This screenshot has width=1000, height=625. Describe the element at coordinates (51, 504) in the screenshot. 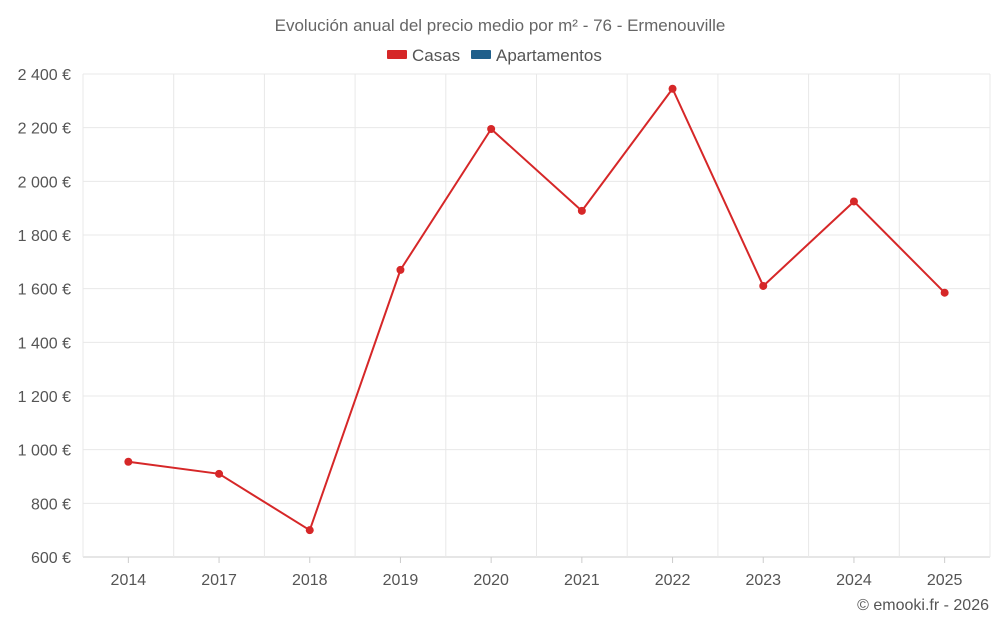

I see `y-tick-label: 800 €` at that location.